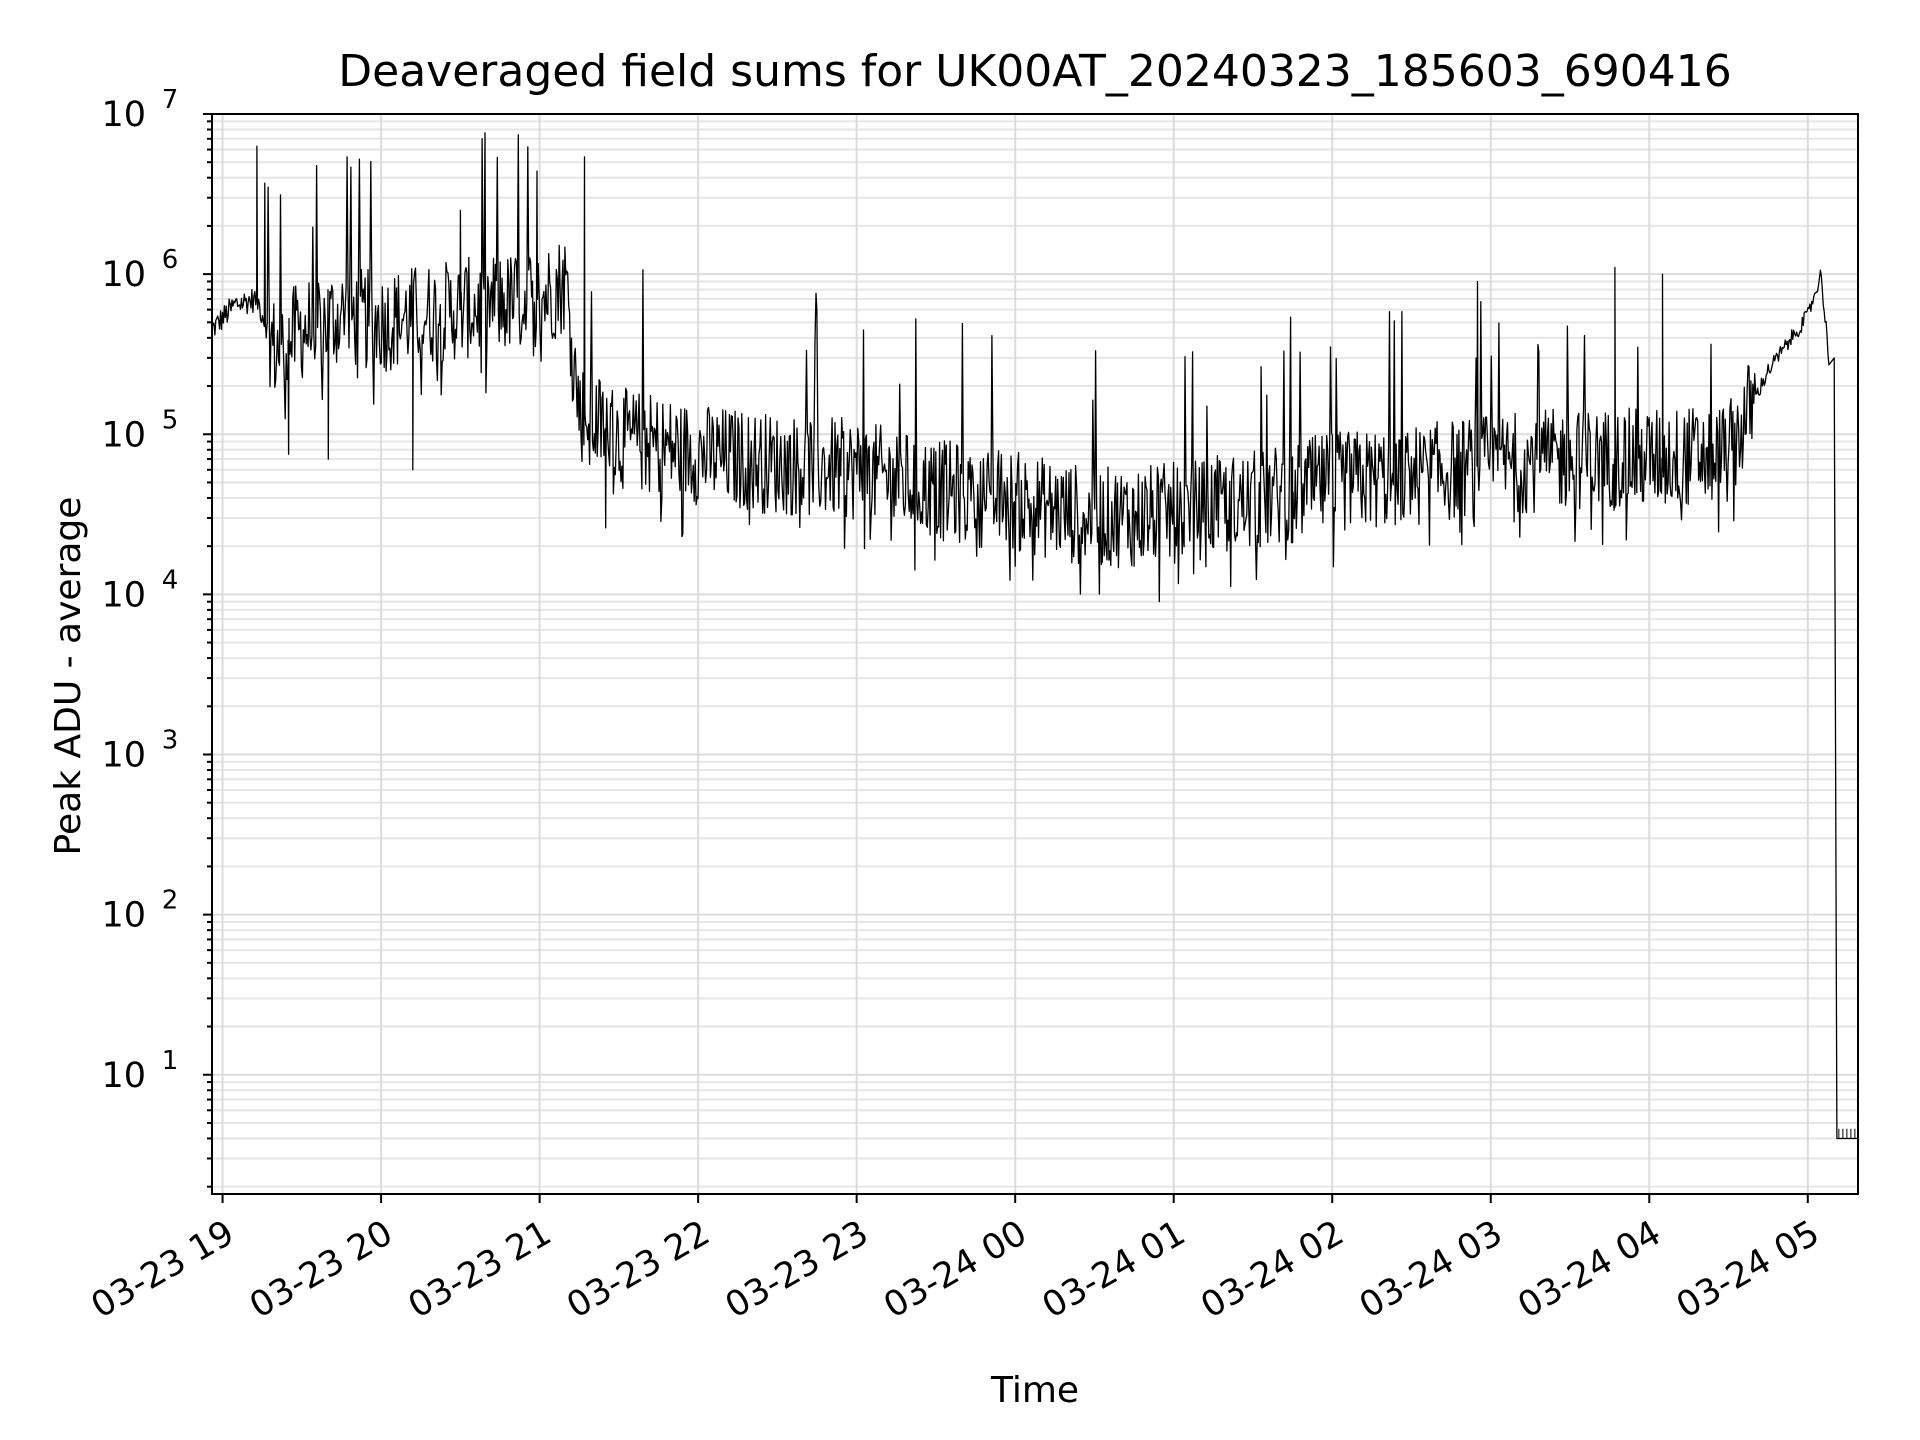 This screenshot has height=1440, width=1920. Describe the element at coordinates (1272, 1269) in the screenshot. I see `x-tick-label: 03-24 02` at that location.